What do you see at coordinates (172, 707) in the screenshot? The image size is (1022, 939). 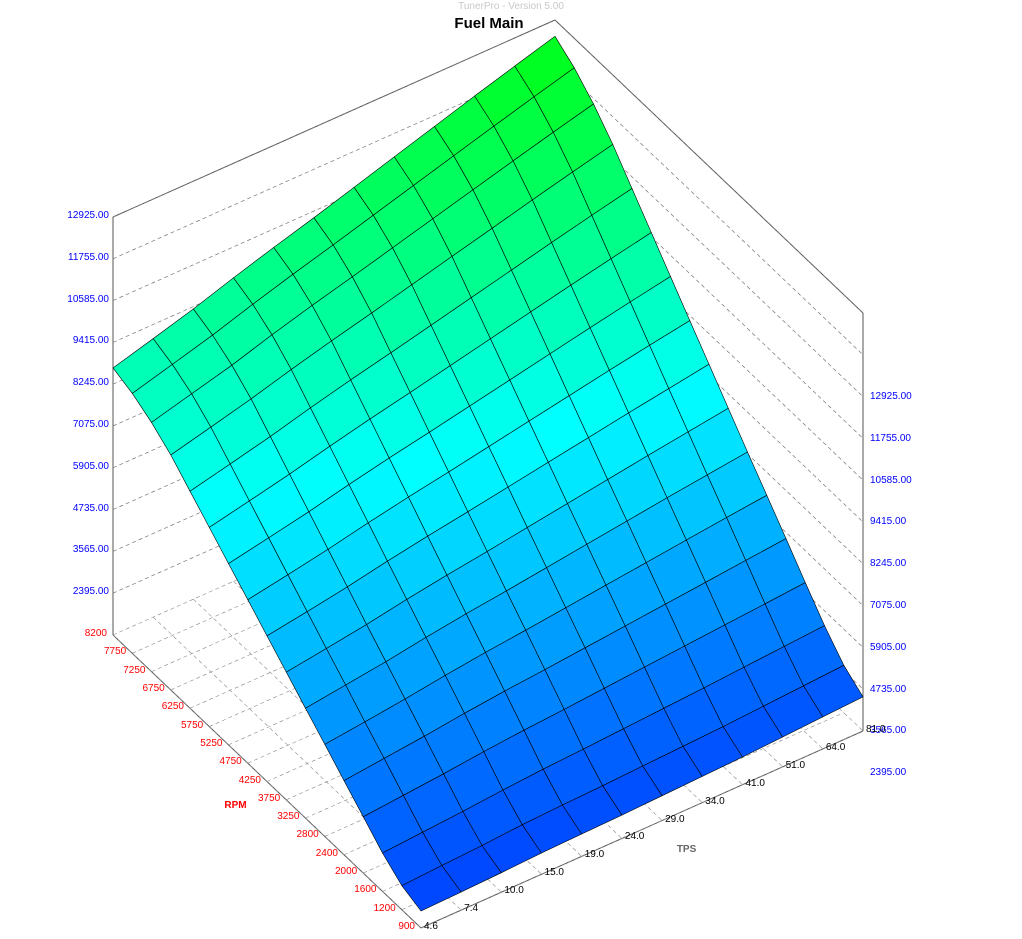 I see `rpm-tick: 6250` at bounding box center [172, 707].